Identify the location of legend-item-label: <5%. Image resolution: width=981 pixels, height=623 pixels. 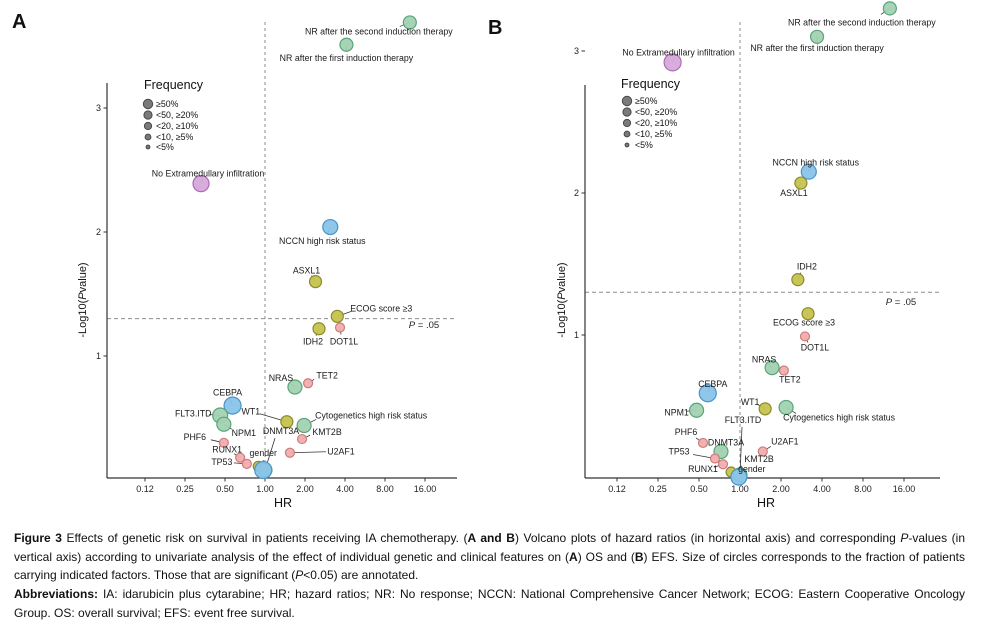
(165, 147).